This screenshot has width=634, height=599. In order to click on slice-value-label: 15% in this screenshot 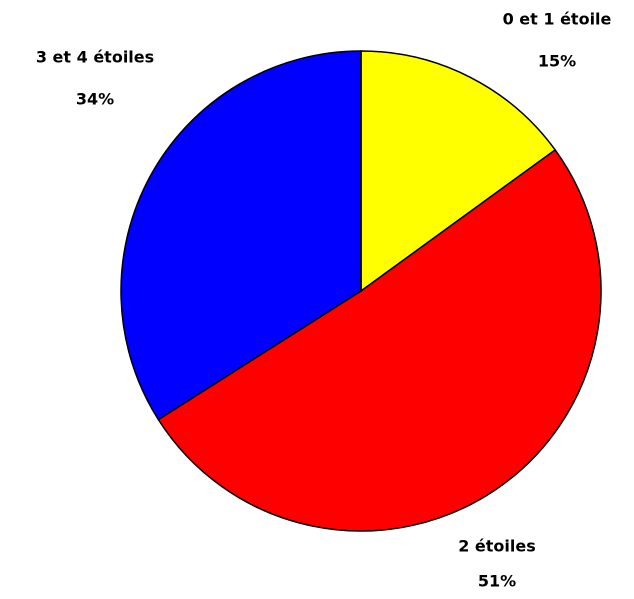, I will do `click(557, 61)`.